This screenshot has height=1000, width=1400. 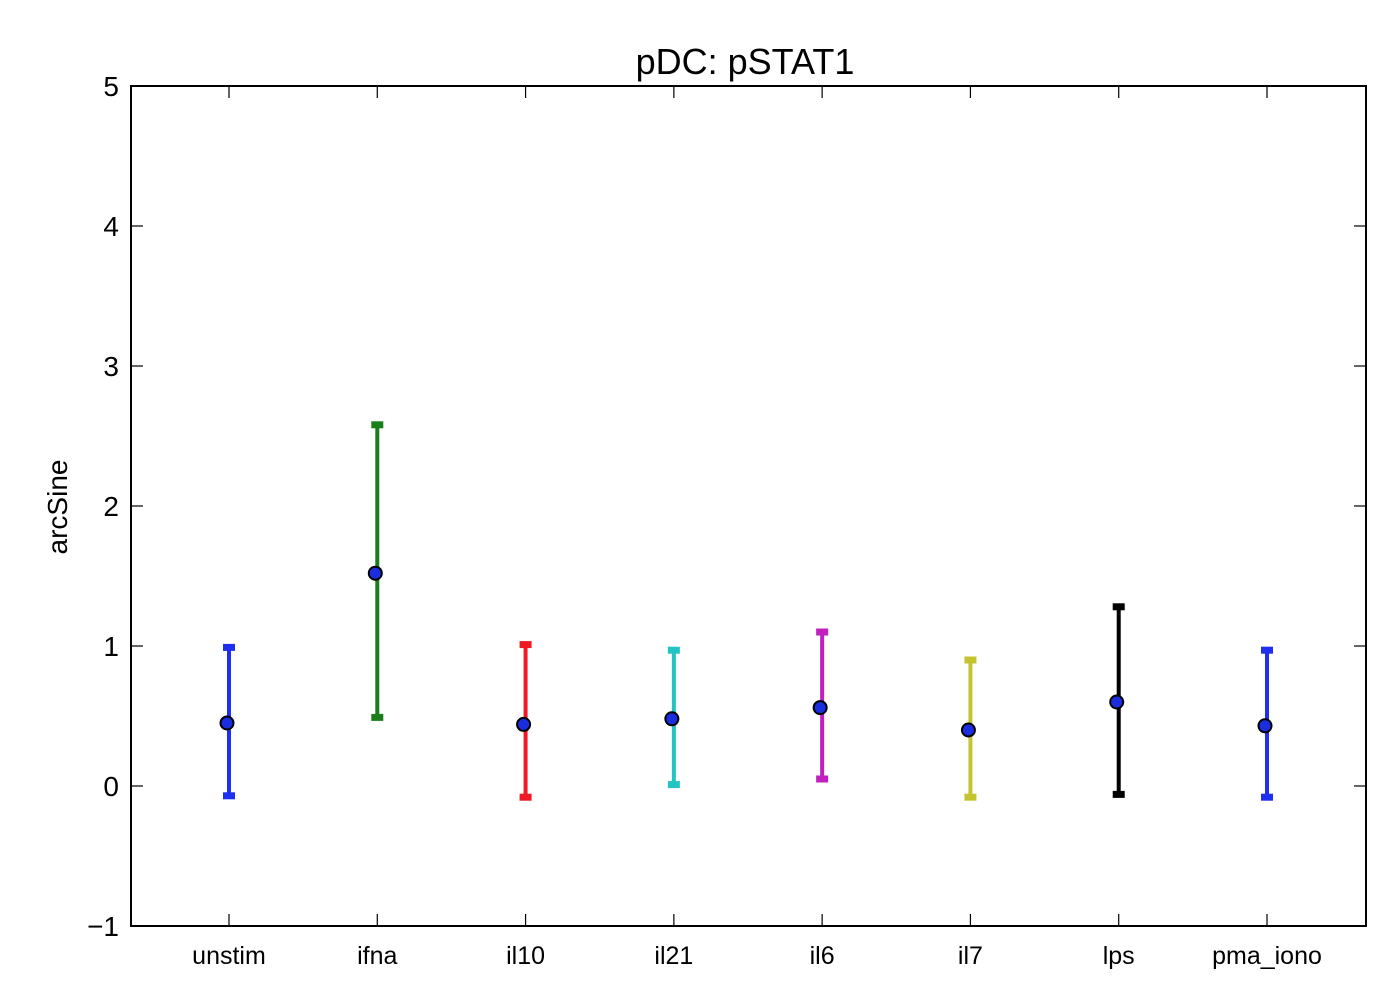 I want to click on y-tick-label: 3, so click(x=111, y=366).